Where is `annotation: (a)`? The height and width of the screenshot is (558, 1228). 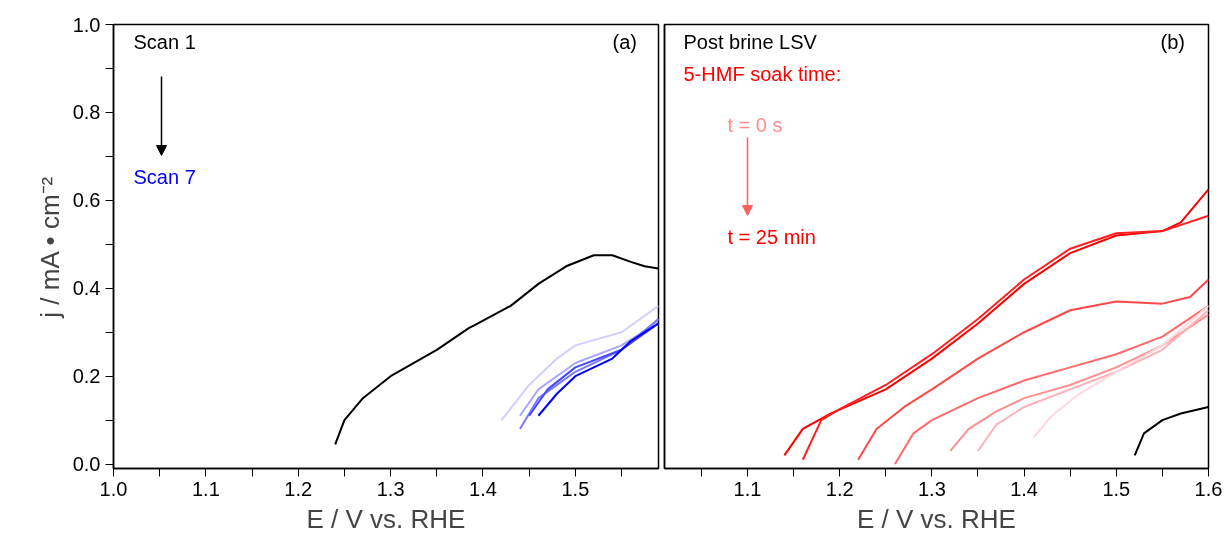 annotation: (a) is located at coordinates (624, 41).